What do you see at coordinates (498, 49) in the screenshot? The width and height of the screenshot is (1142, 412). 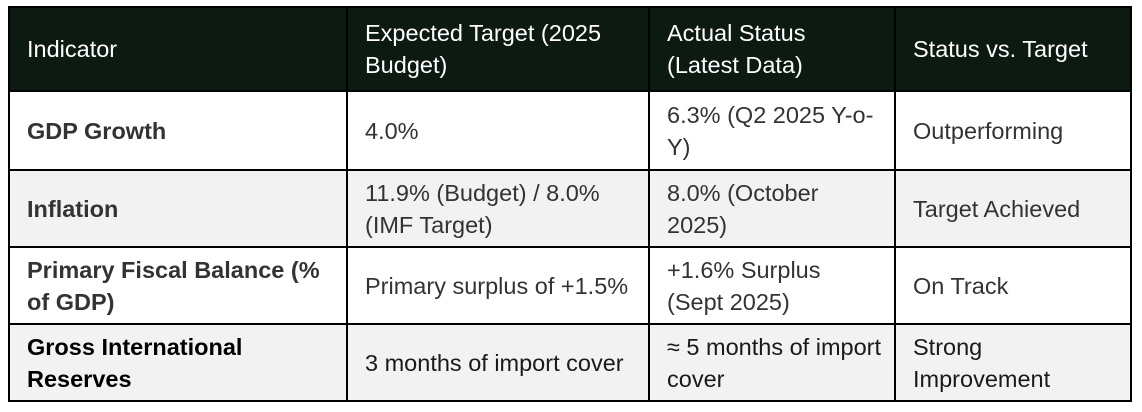 I see `header-expected-target: Expected Target (2025 Budget)` at bounding box center [498, 49].